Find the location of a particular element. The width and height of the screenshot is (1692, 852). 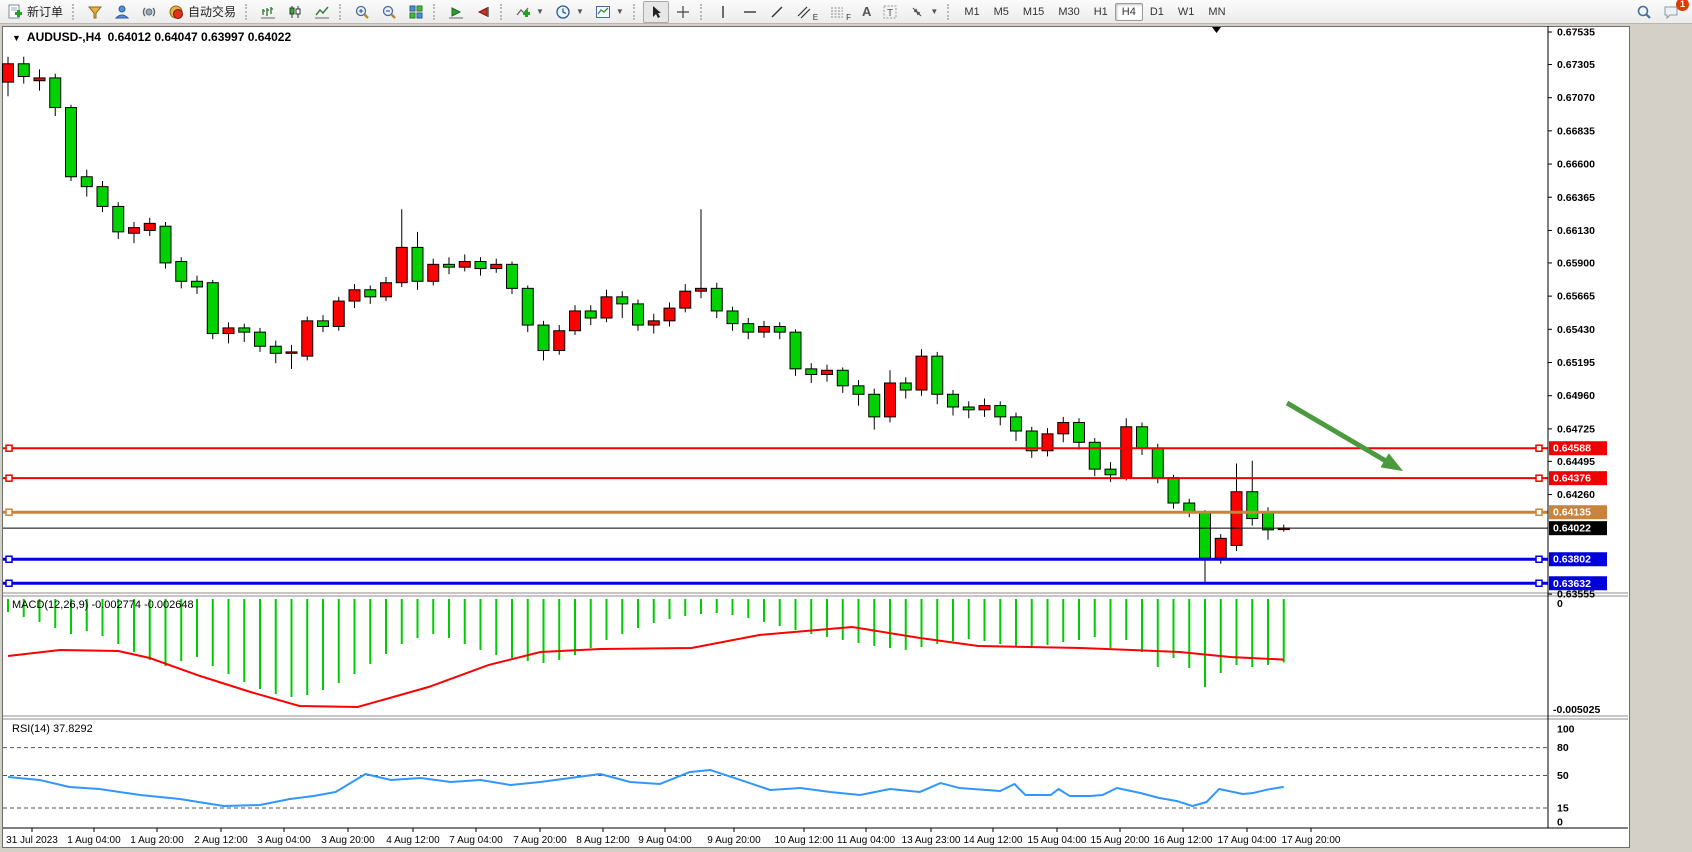

trendline-icon is located at coordinates (777, 11).